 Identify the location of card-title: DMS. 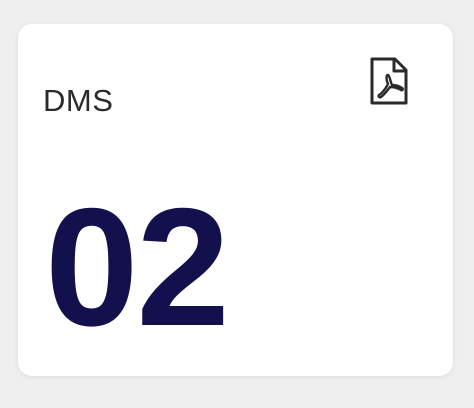
(78, 100).